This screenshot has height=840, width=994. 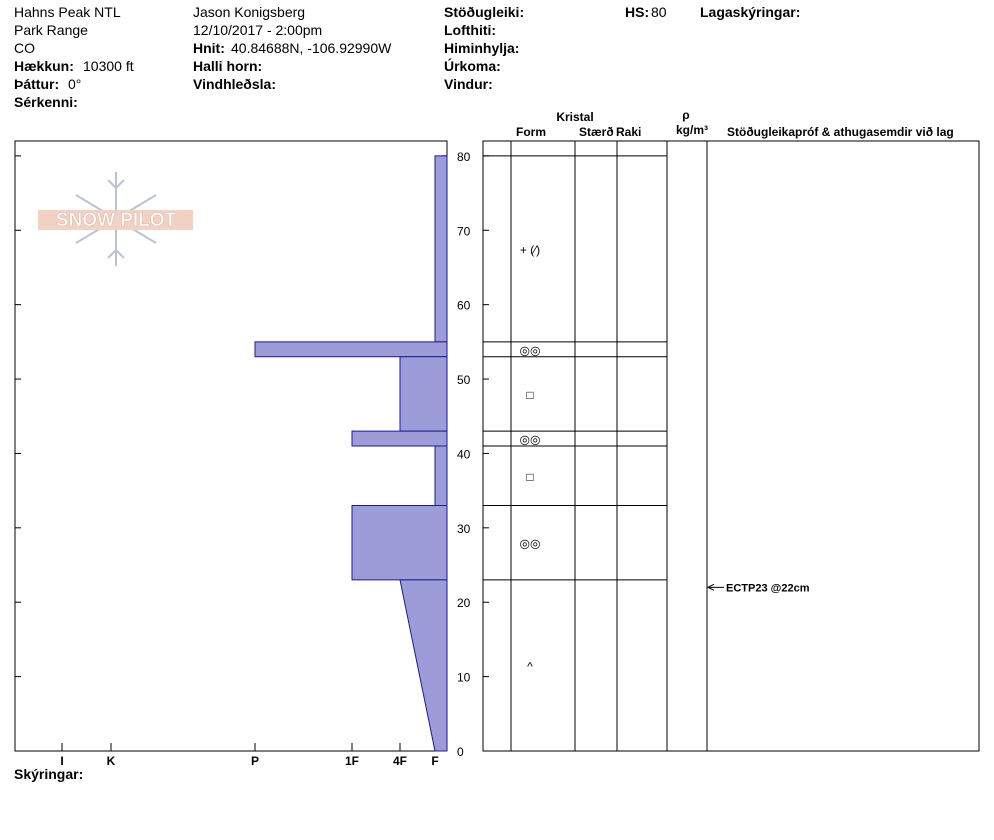 What do you see at coordinates (36, 84) in the screenshot?
I see `field-label: Þáttur:` at bounding box center [36, 84].